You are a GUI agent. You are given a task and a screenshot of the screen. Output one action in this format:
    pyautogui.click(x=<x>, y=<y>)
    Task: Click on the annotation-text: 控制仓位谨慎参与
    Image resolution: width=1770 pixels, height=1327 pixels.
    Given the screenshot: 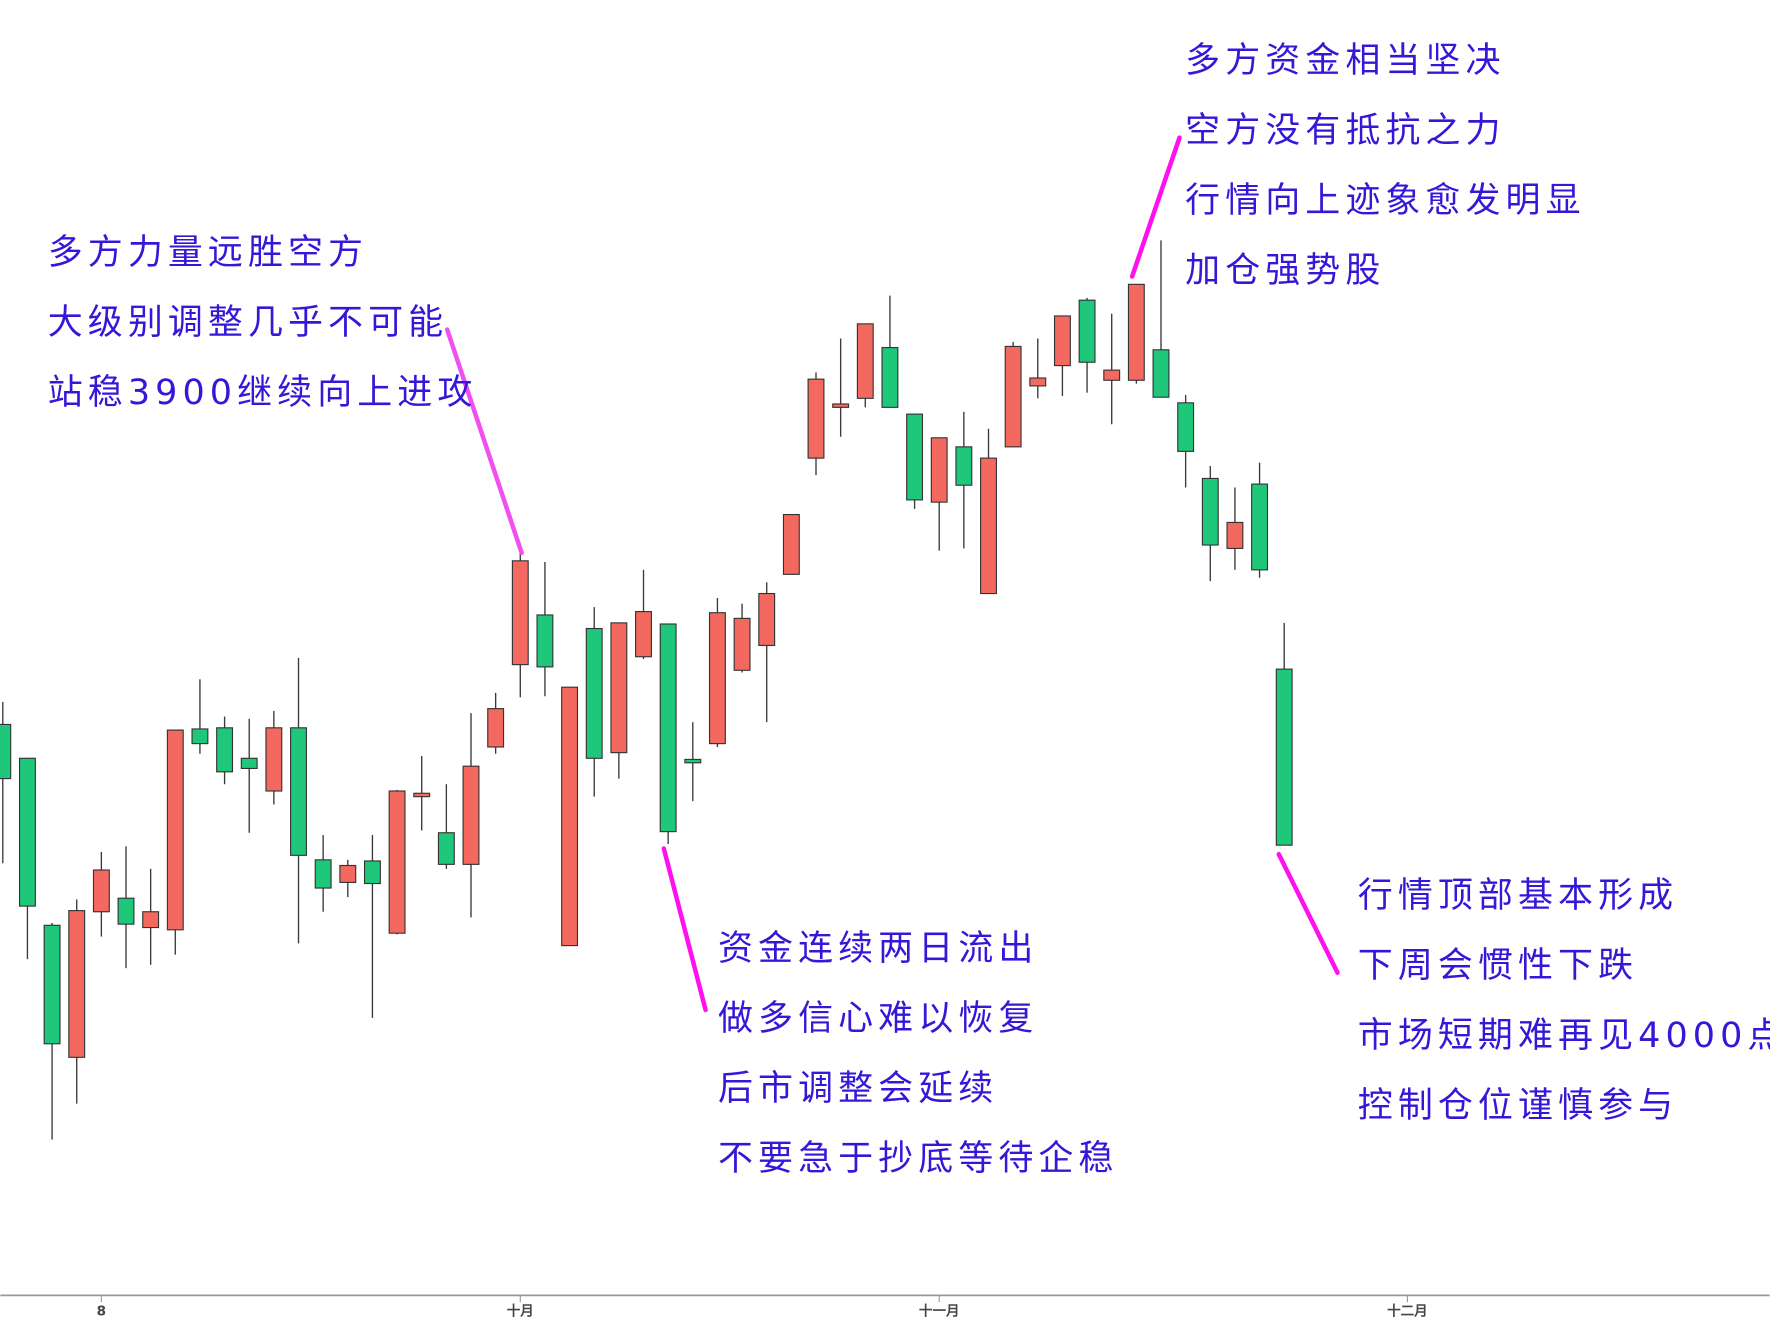 What is the action you would take?
    pyautogui.click(x=1518, y=1106)
    